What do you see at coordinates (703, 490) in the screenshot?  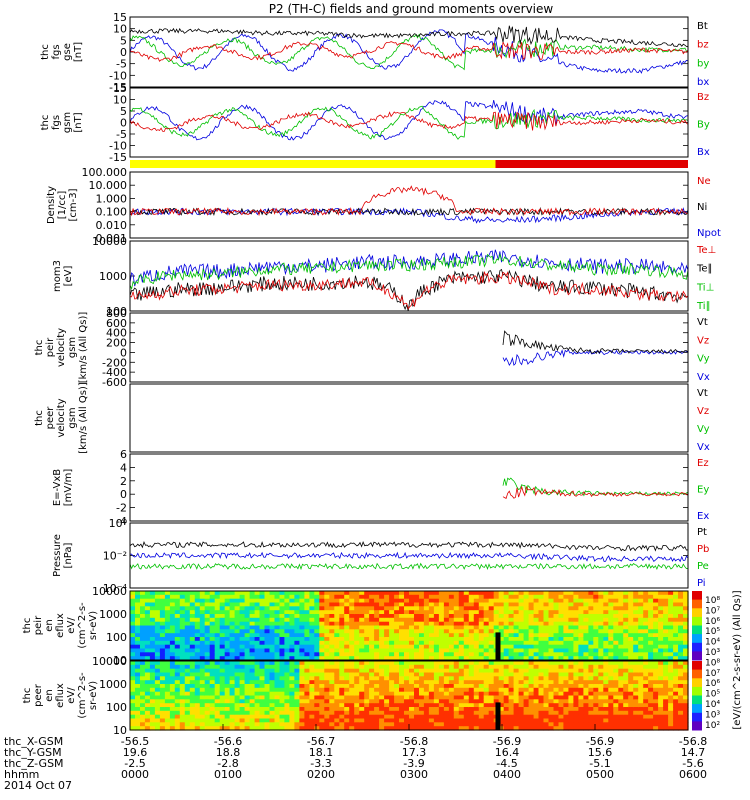 I see `legend-entry: Ey` at bounding box center [703, 490].